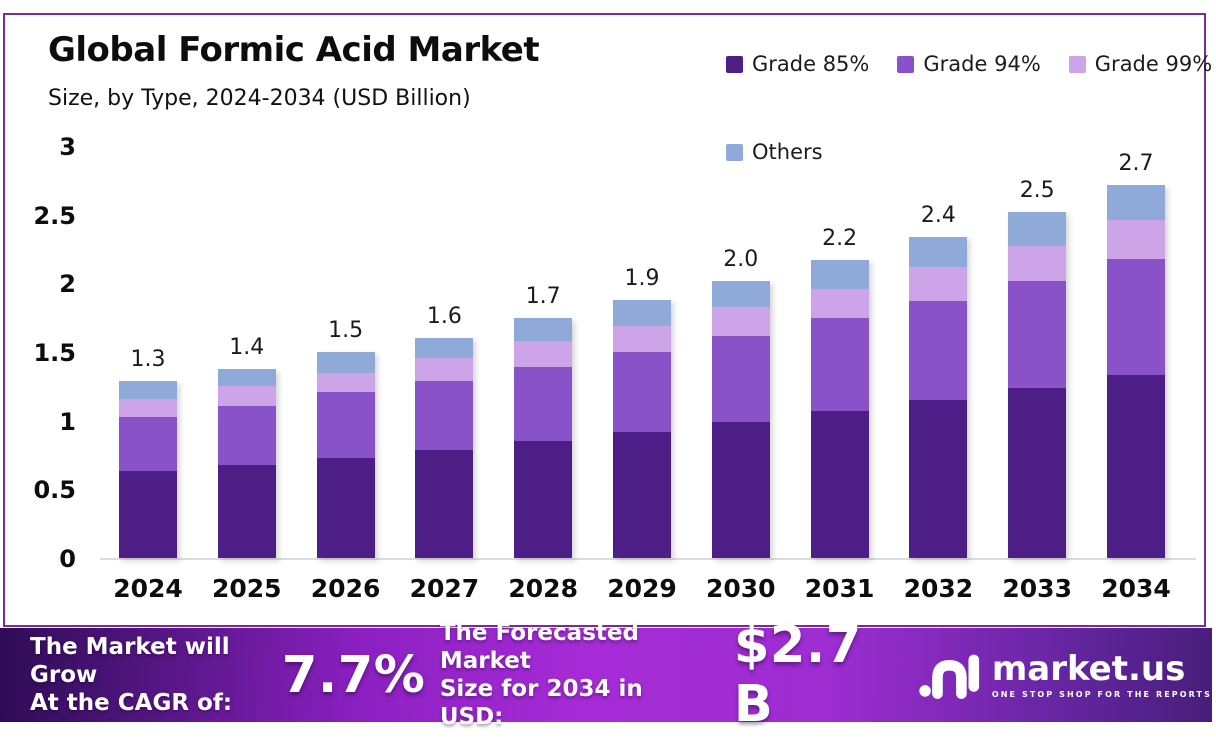  What do you see at coordinates (740, 293) in the screenshot?
I see `bar-2030-others` at bounding box center [740, 293].